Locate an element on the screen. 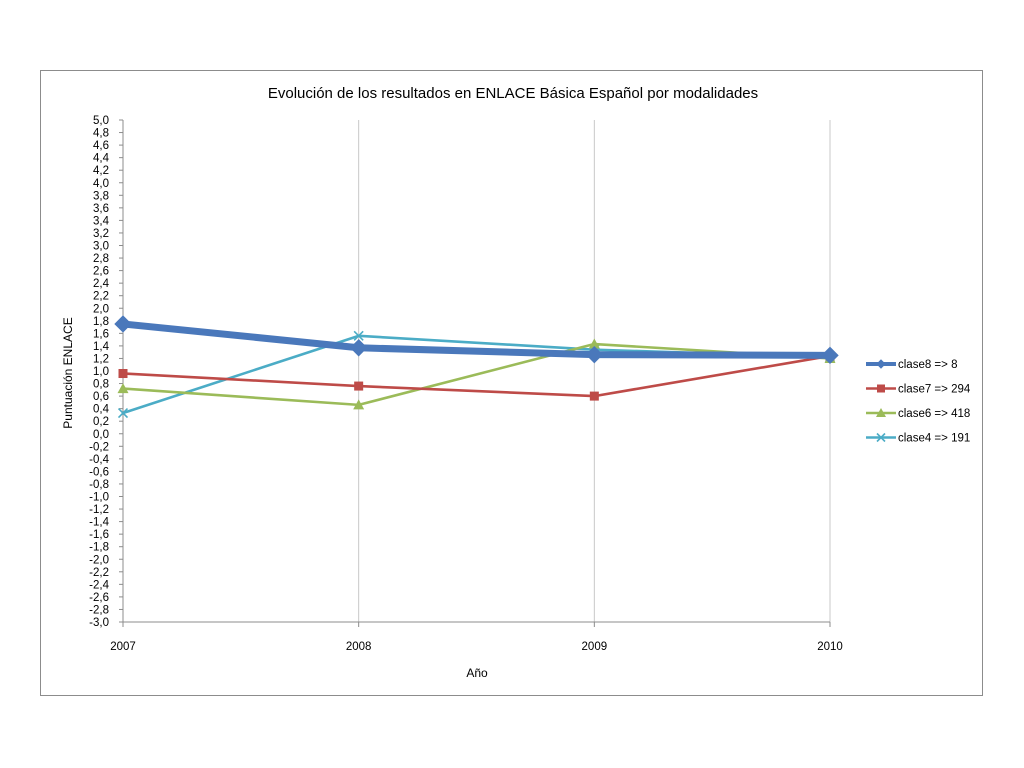 The width and height of the screenshot is (1024, 768). y-tick-label: -0,6 is located at coordinates (99, 472).